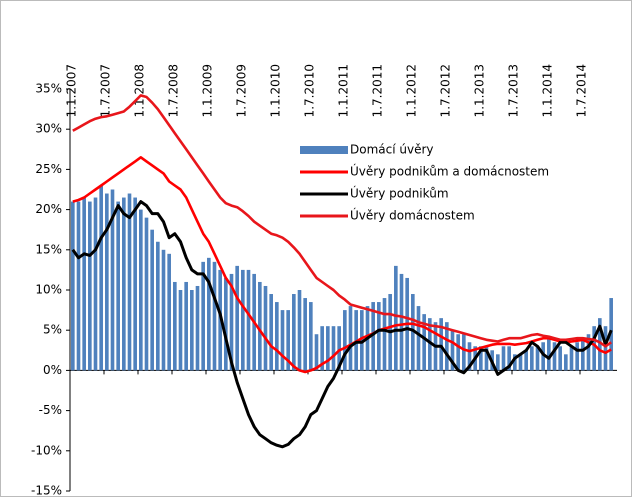  Describe the element at coordinates (48, 249) in the screenshot. I see `y-tick-label: 15%` at that location.